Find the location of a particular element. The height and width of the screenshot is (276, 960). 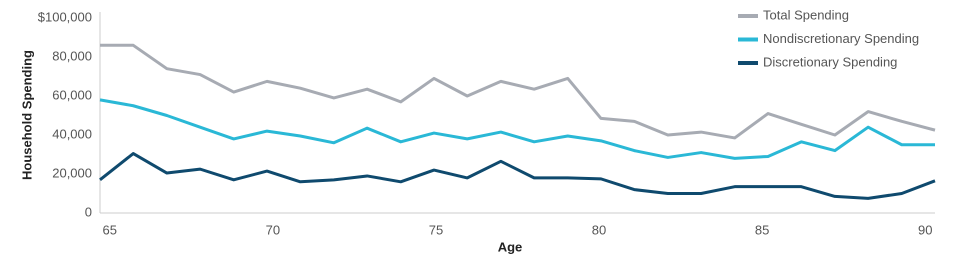

y-tick-label: $100,000 is located at coordinates (65, 16).